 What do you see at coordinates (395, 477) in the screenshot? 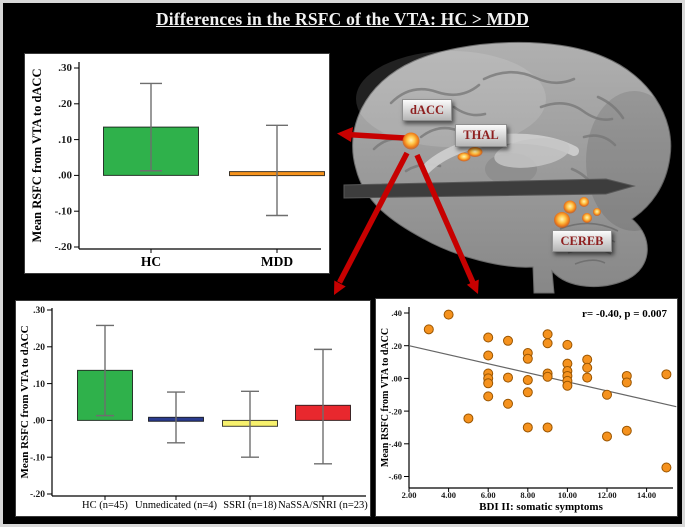
I see `y-tick-label: -.60` at bounding box center [395, 477].